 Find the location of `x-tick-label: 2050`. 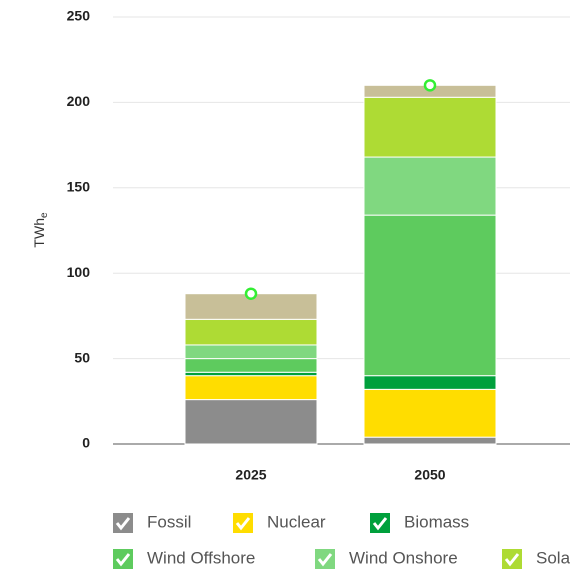

x-tick-label: 2050 is located at coordinates (429, 475).